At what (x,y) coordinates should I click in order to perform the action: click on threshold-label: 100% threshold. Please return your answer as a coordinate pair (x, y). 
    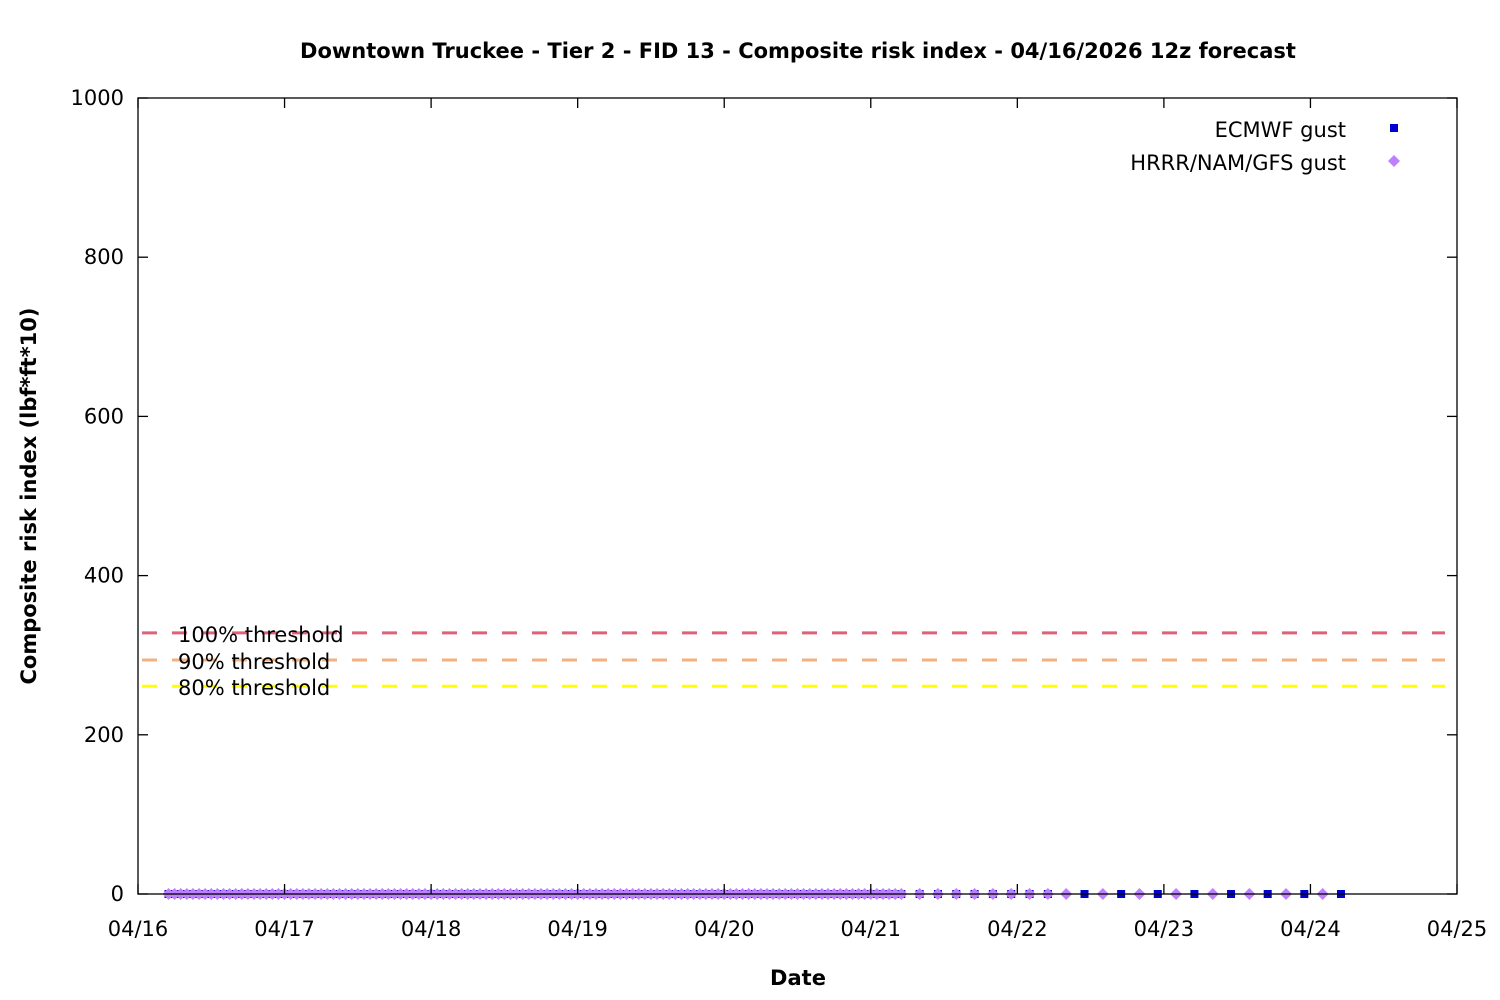
    Looking at the image, I should click on (261, 635).